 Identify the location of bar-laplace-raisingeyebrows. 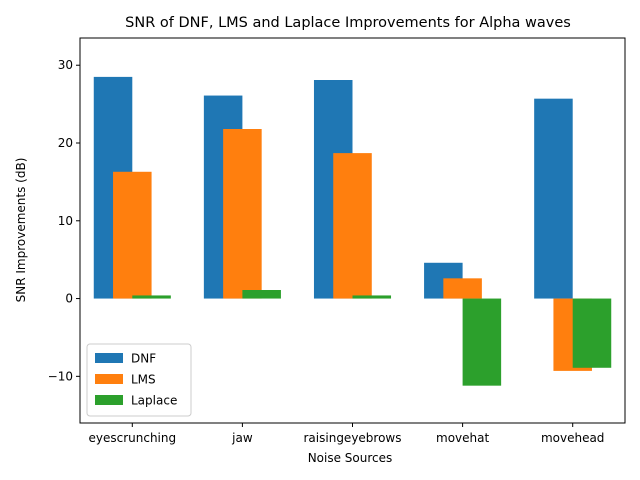
(372, 297).